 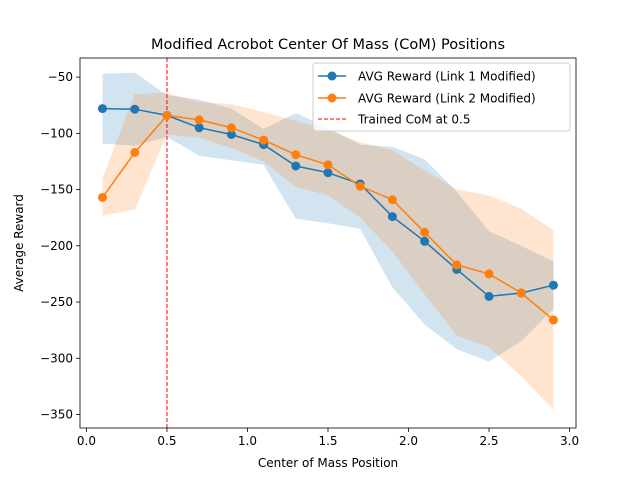 What do you see at coordinates (332, 98) in the screenshot?
I see `legend-marker-link2` at bounding box center [332, 98].